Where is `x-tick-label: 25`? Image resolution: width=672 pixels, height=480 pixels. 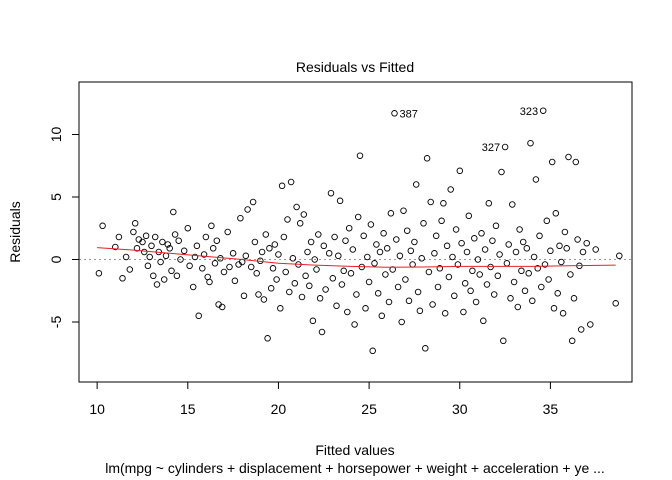
x-tick-label: 25 is located at coordinates (369, 409).